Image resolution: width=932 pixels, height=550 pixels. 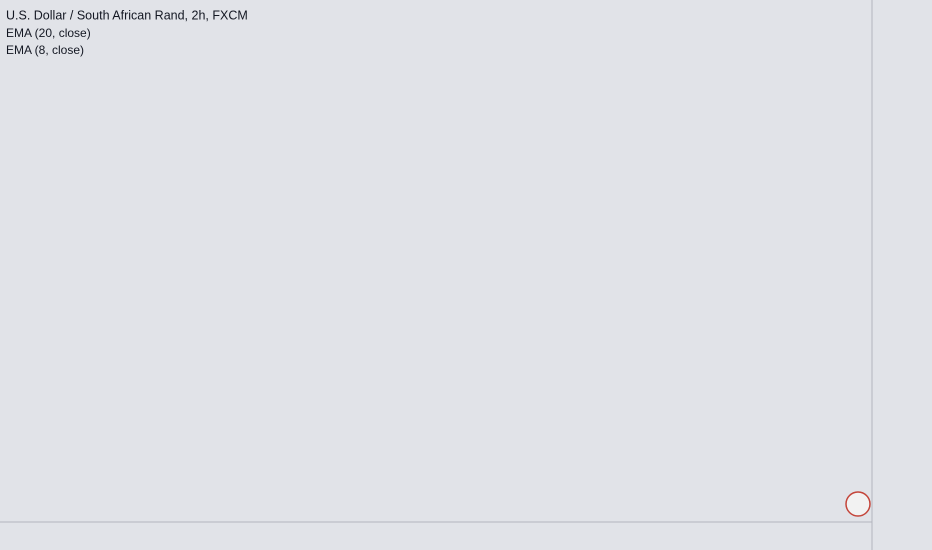 I want to click on logo-icon, so click(x=858, y=504).